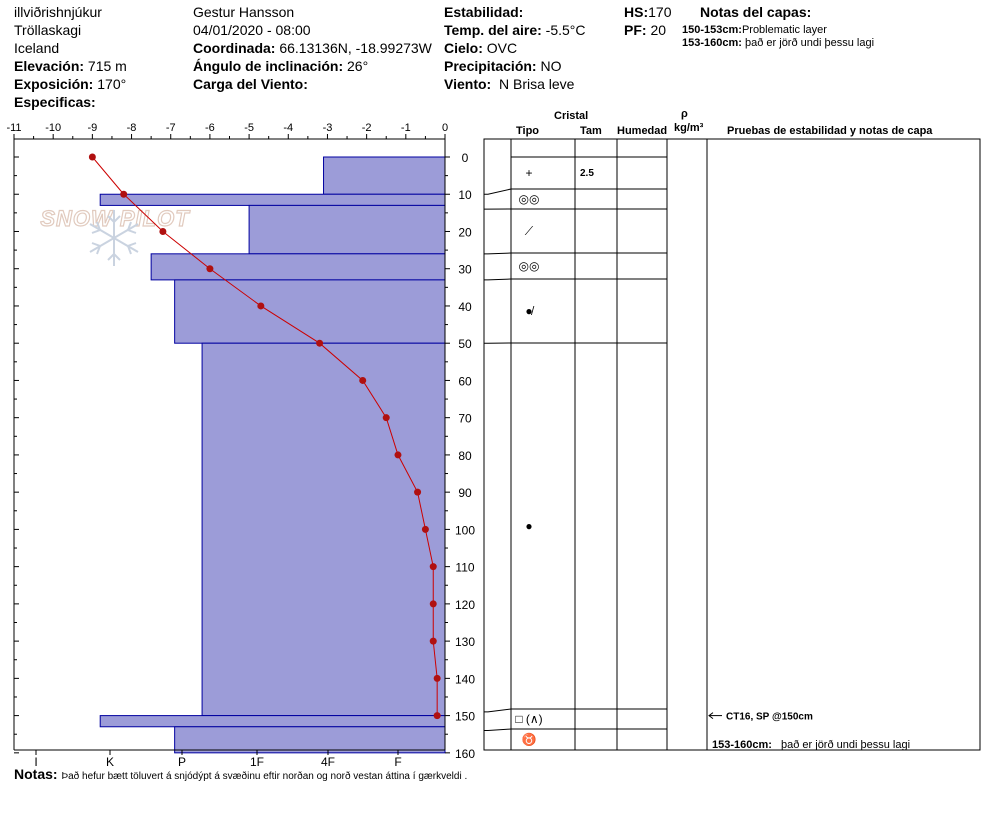 Image resolution: width=994 pixels, height=840 pixels. I want to click on coordinate-value: 66.13136N, -18.99273W, so click(355, 48).